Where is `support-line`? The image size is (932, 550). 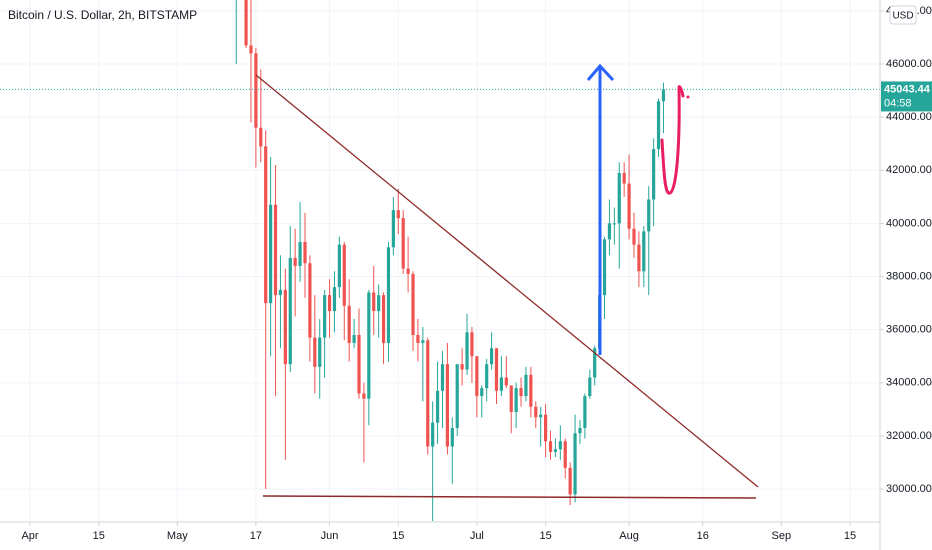
support-line is located at coordinates (509, 497).